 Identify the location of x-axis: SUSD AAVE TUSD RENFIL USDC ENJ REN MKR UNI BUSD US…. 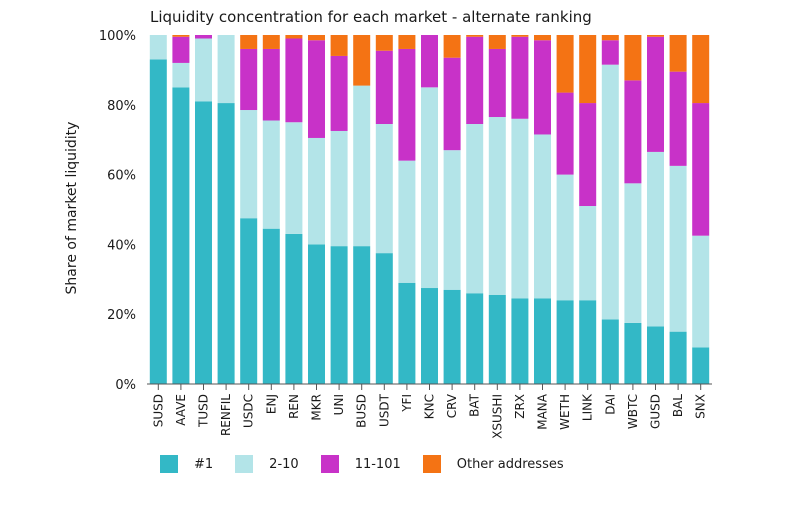
(429, 411).